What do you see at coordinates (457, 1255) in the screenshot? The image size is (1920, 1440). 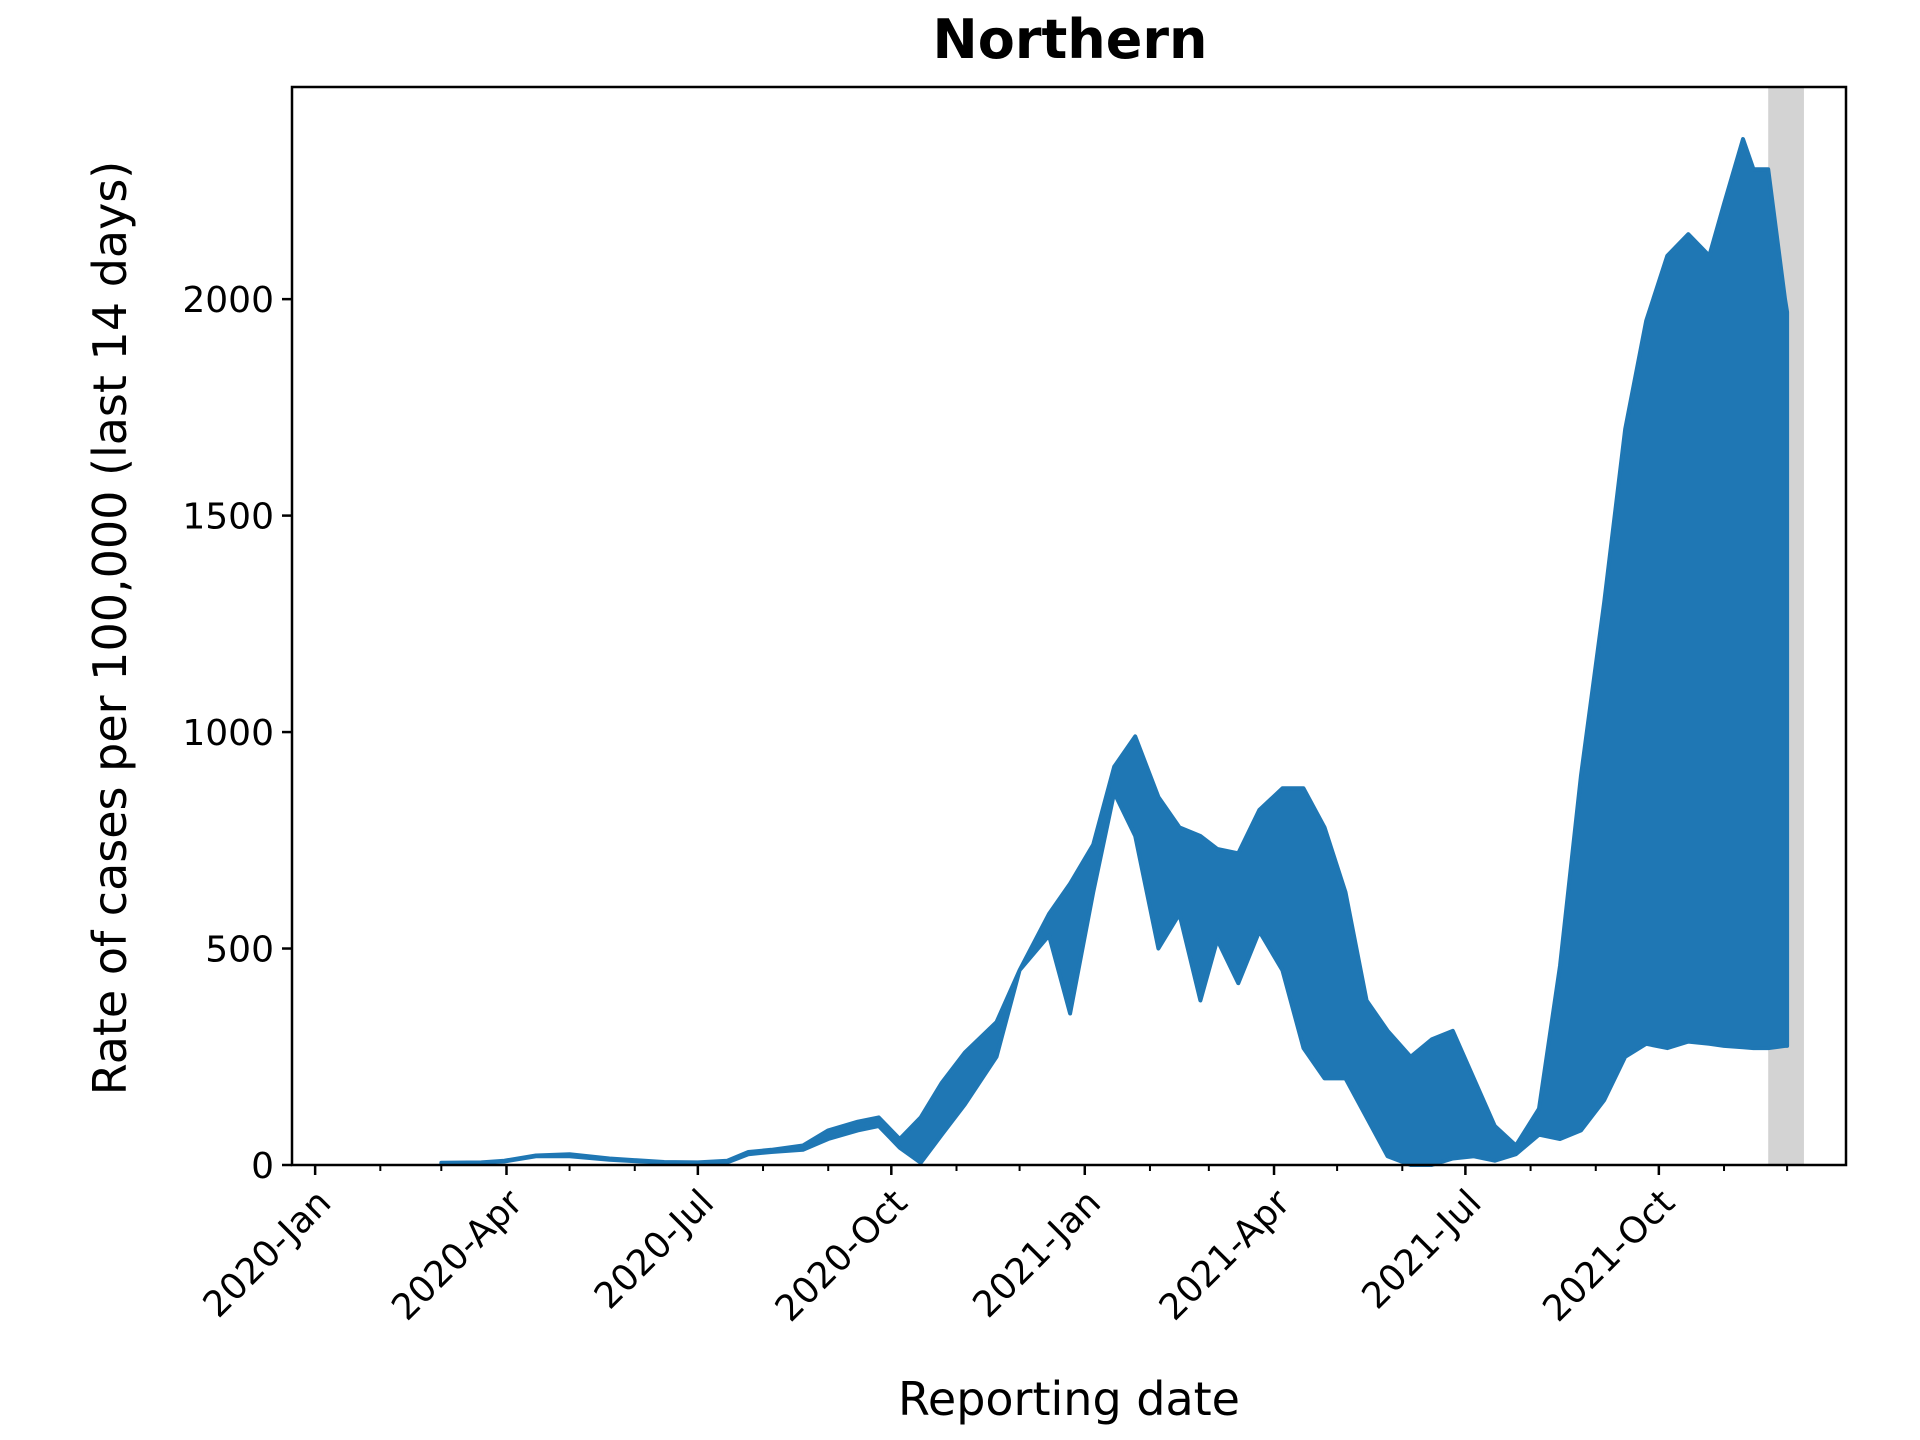 I see `x-tick-label: 2020-Apr` at bounding box center [457, 1255].